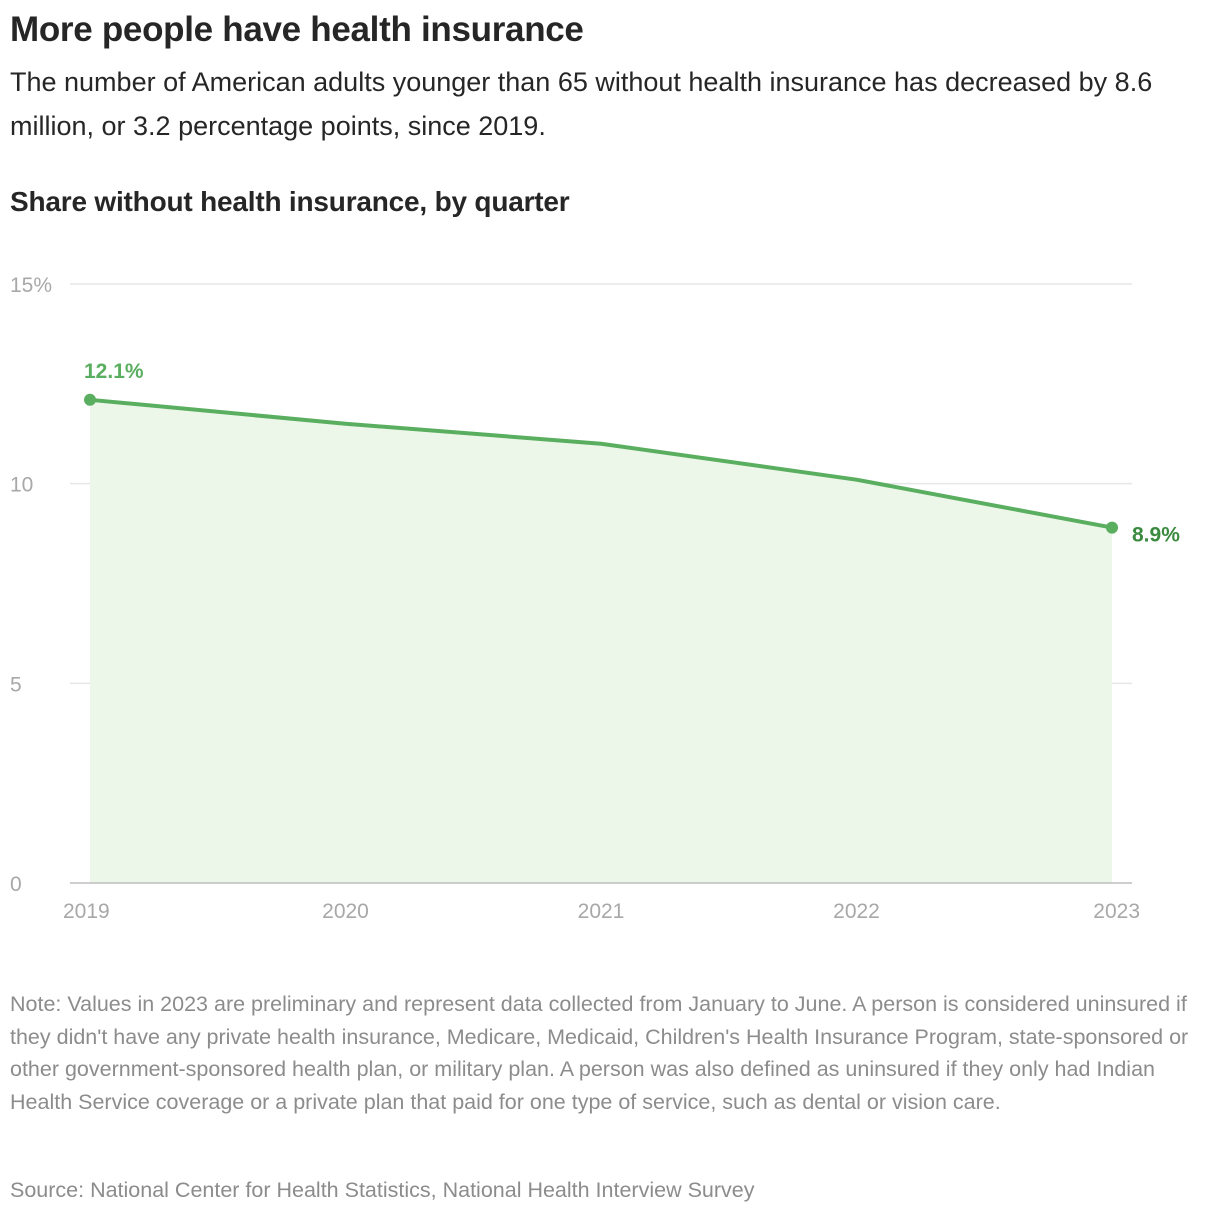  What do you see at coordinates (16, 884) in the screenshot?
I see `y-tick-label: 0` at bounding box center [16, 884].